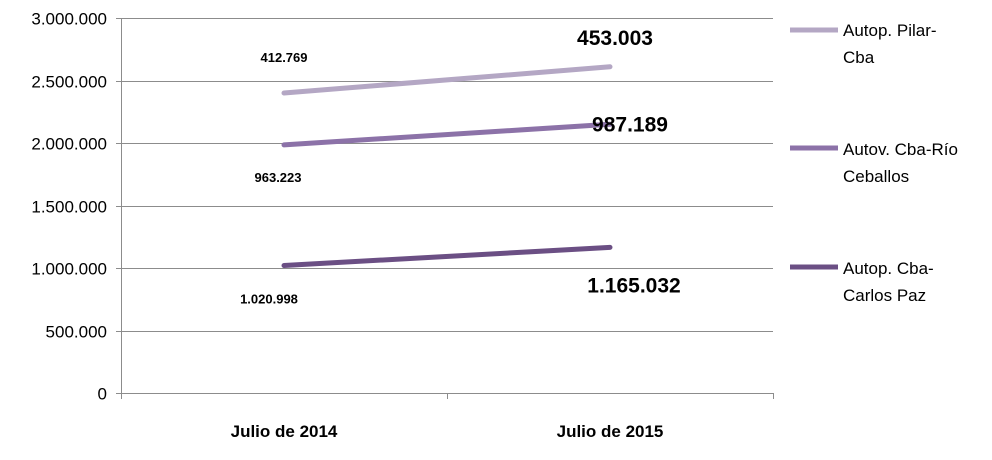 This screenshot has height=460, width=992. I want to click on legend-label: Carlos Paz, so click(884, 295).